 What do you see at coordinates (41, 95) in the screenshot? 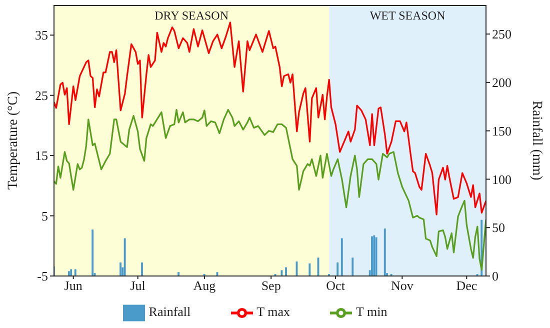
I see `y-tick-label: 25` at bounding box center [41, 95].